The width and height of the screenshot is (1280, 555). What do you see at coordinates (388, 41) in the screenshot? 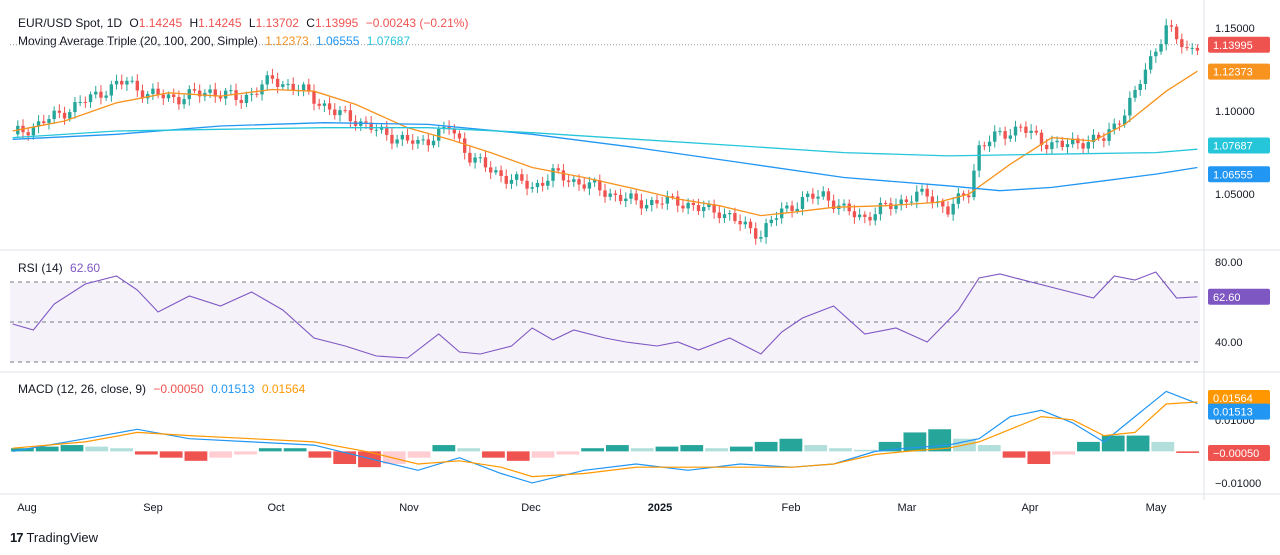
I see `ma200-value: 1.07687` at bounding box center [388, 41].